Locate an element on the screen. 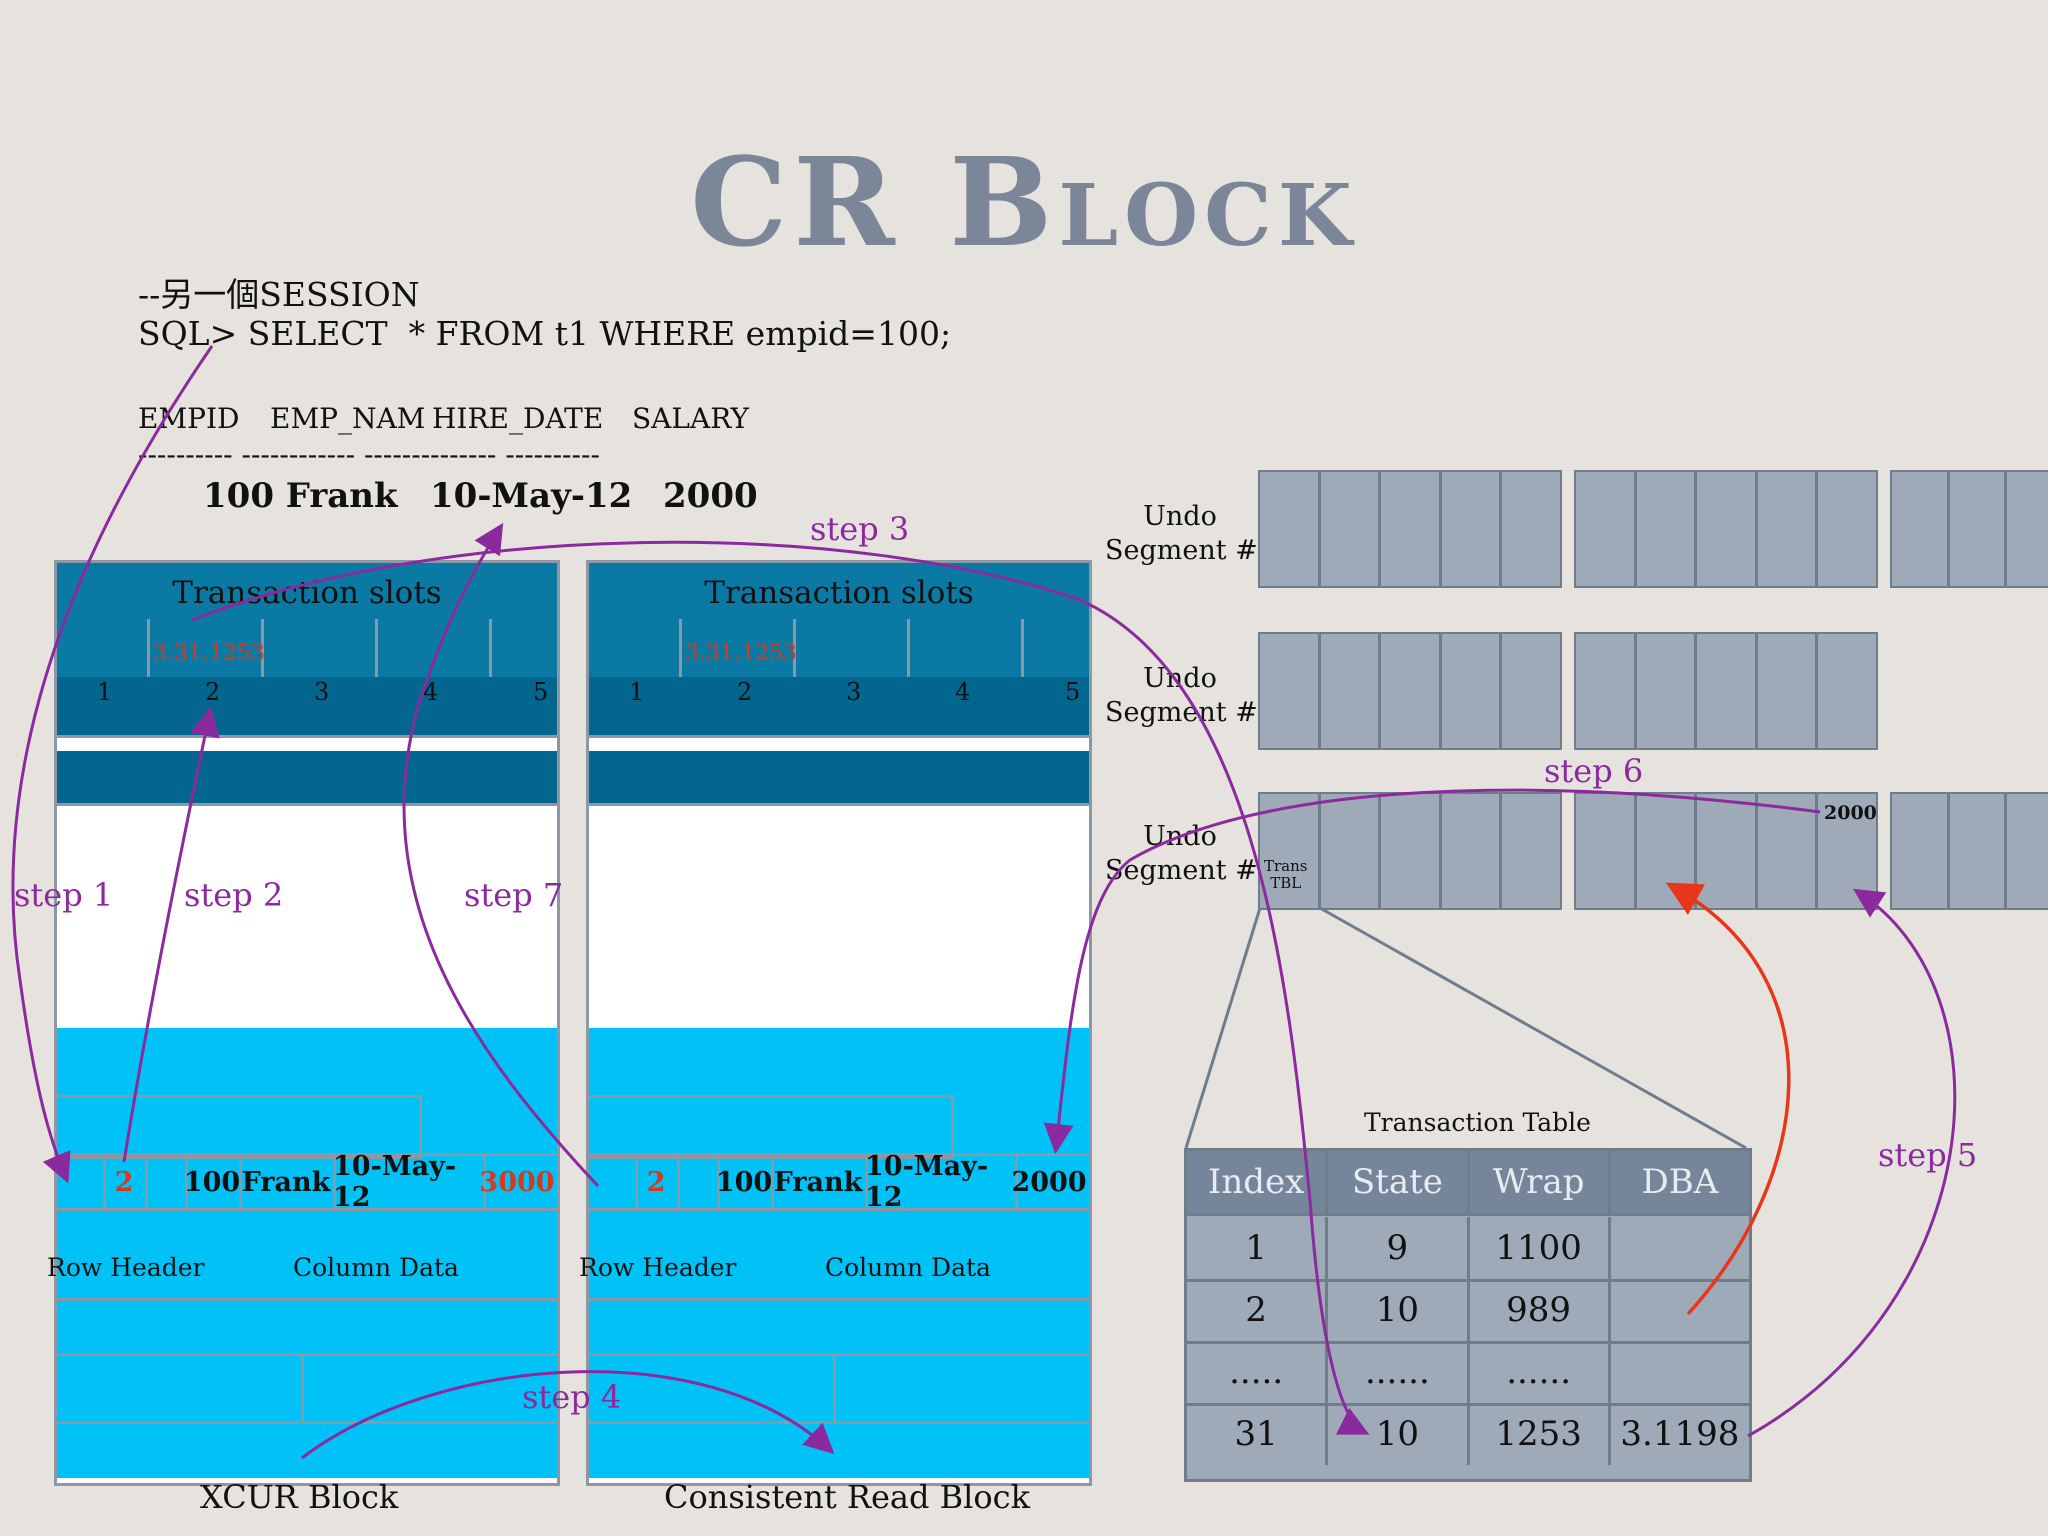 The image size is (2048, 1536). header-state: State is located at coordinates (1399, 1182).